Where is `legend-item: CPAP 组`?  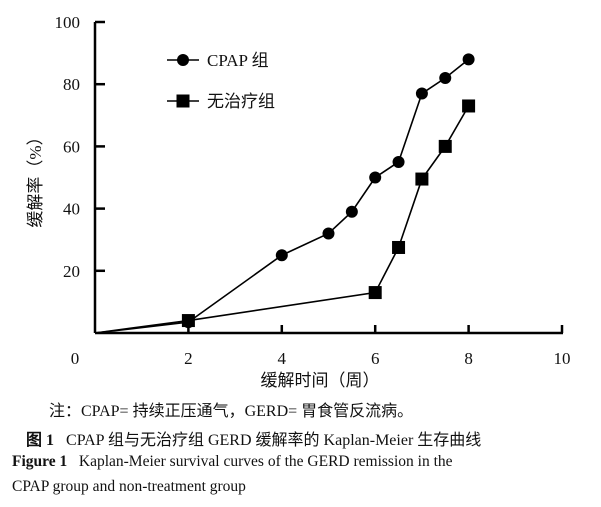 legend-item: CPAP 组 is located at coordinates (218, 60).